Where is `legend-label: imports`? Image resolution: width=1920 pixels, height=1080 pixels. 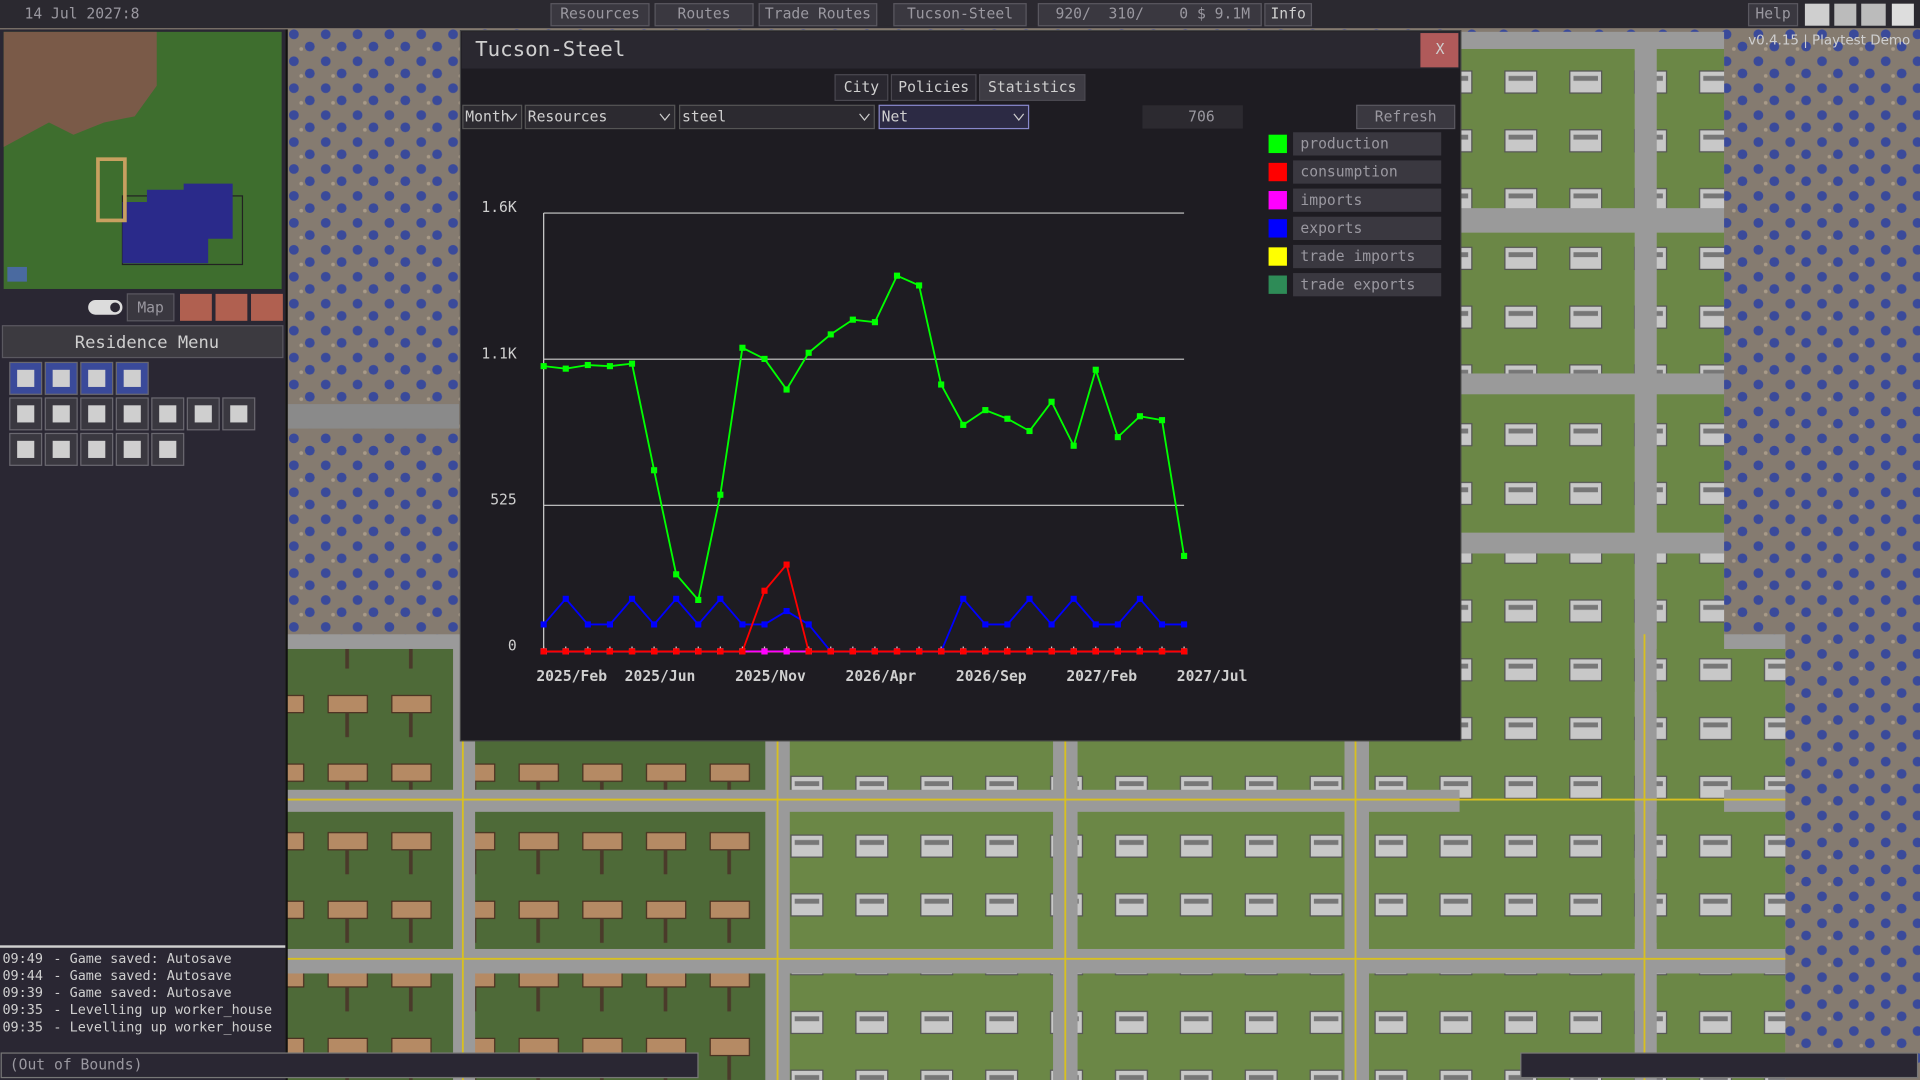
legend-label: imports is located at coordinates (1331, 200).